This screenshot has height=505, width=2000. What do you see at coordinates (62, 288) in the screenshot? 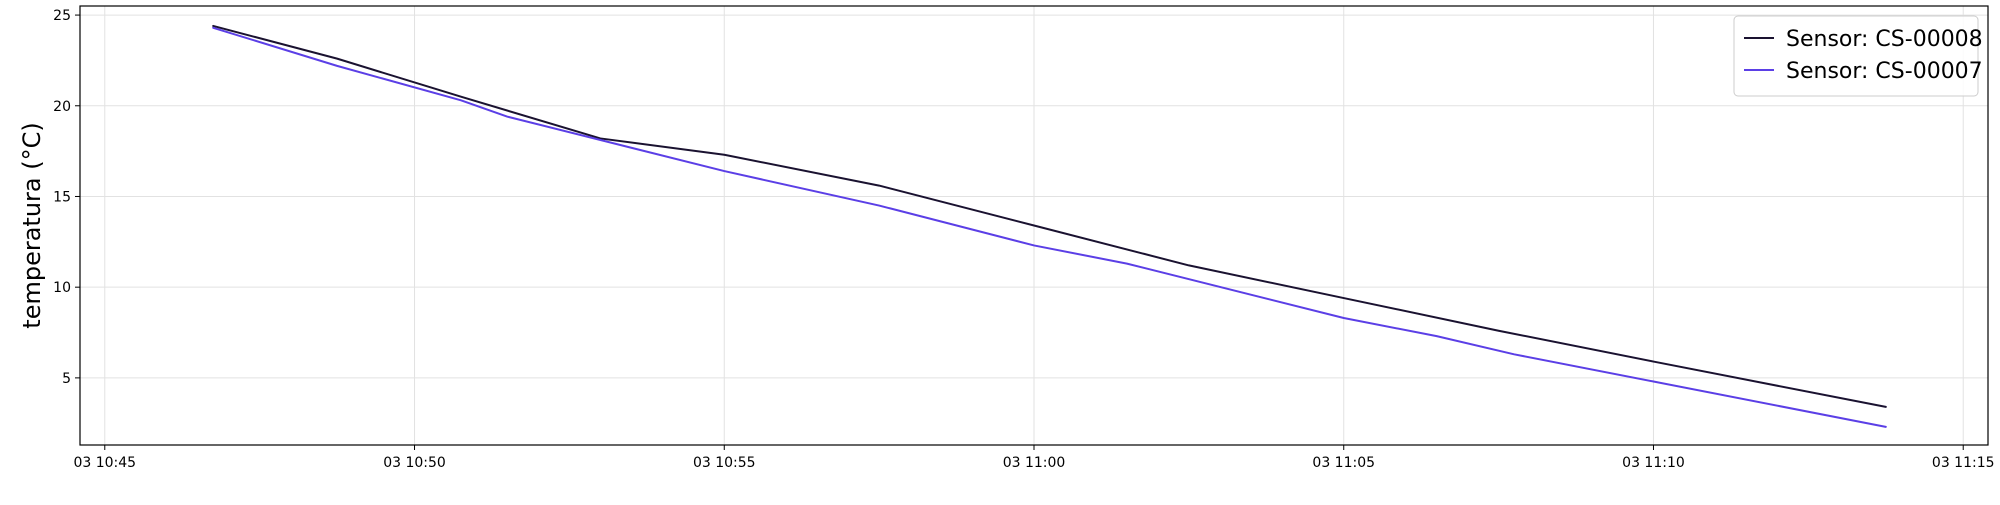
I see `y-tick-label: 10` at bounding box center [62, 288].